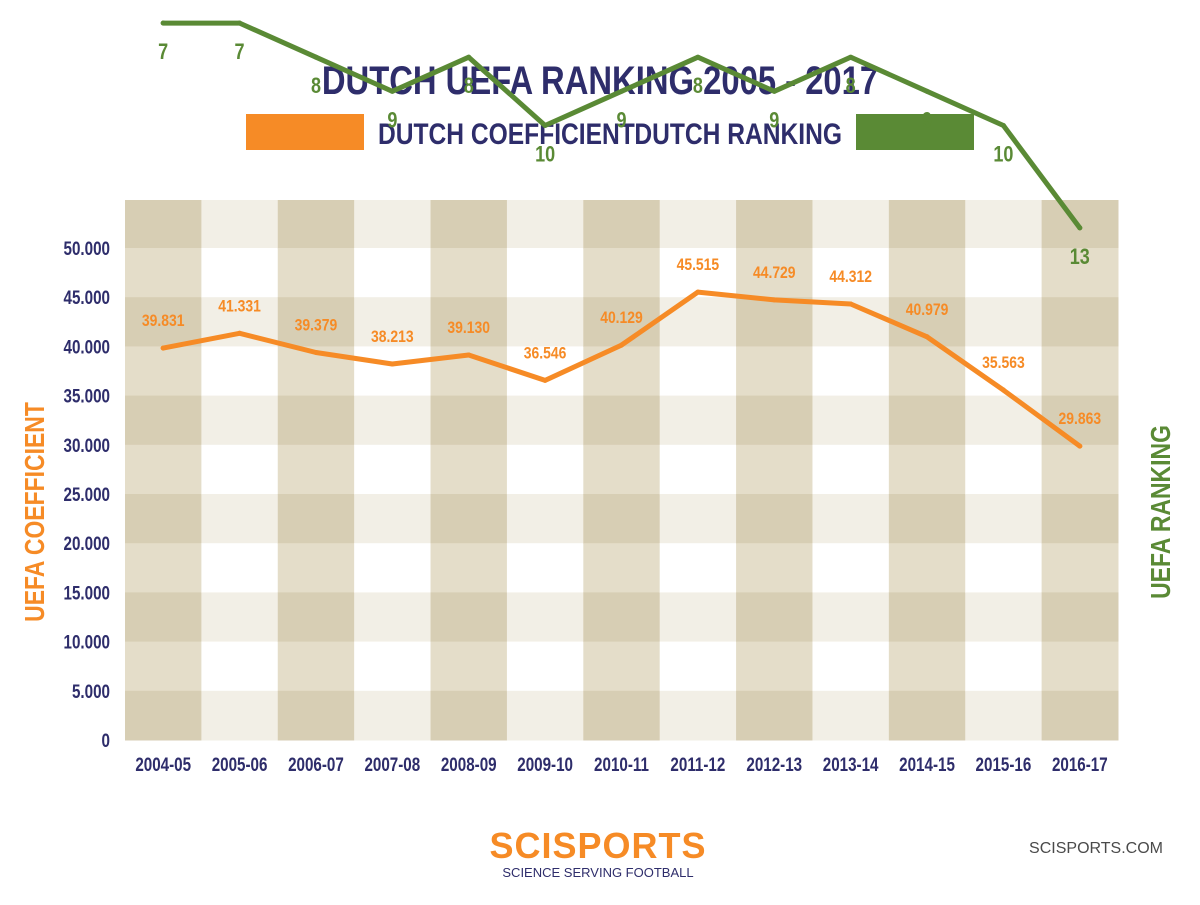 This screenshot has height=905, width=1200. Describe the element at coordinates (597, 872) in the screenshot. I see `logo-tagline: SCIENCE SERVING FOOTBALL` at that location.